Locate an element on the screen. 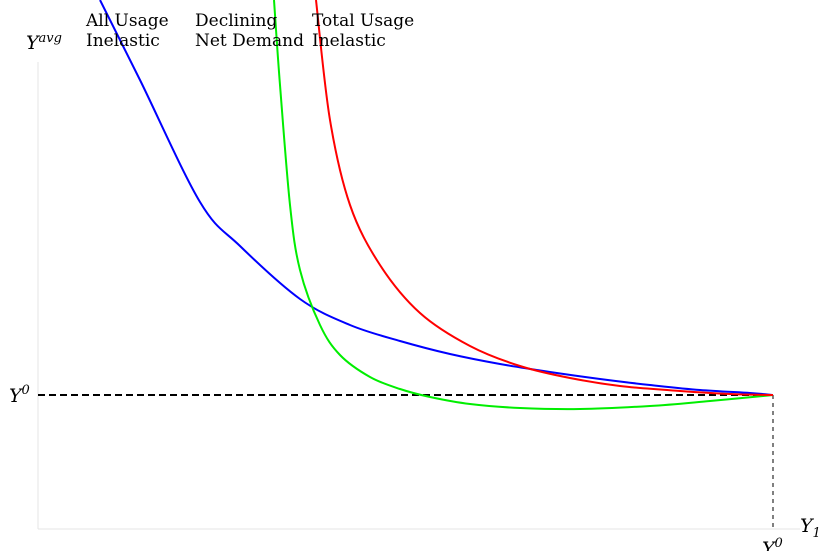 The width and height of the screenshot is (823, 551). y-axis-label: Yavg is located at coordinates (44, 42).